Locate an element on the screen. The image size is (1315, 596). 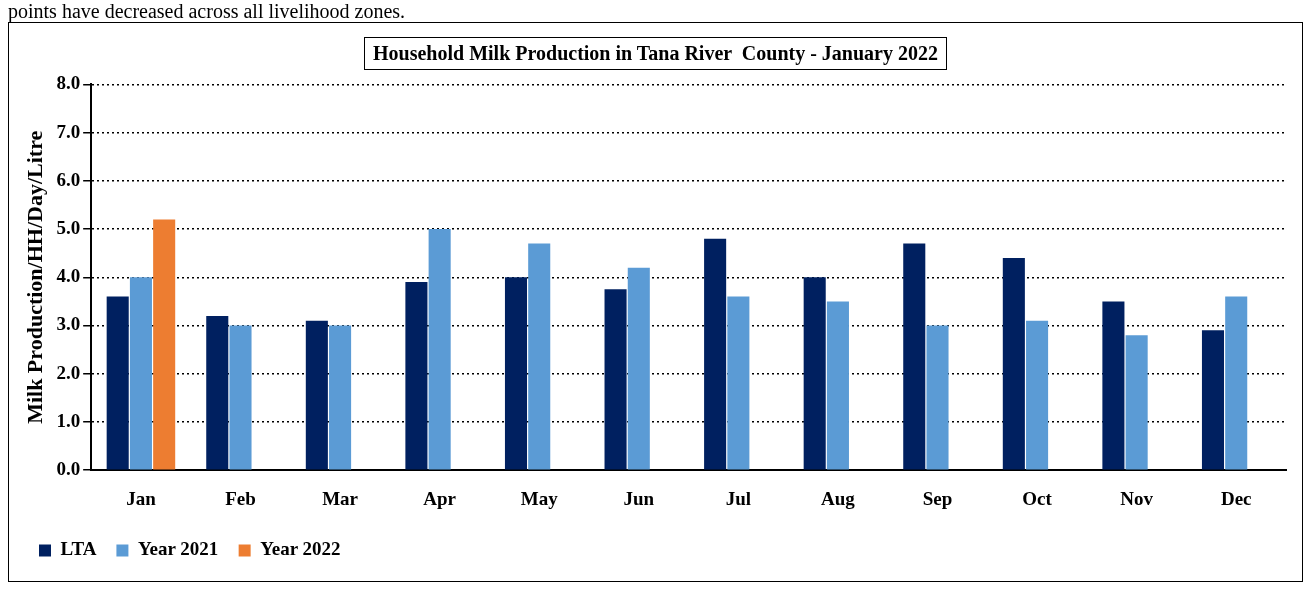
chart-title: Household Milk Production in Tana River County - January 2022 is located at coordinates (655, 53).